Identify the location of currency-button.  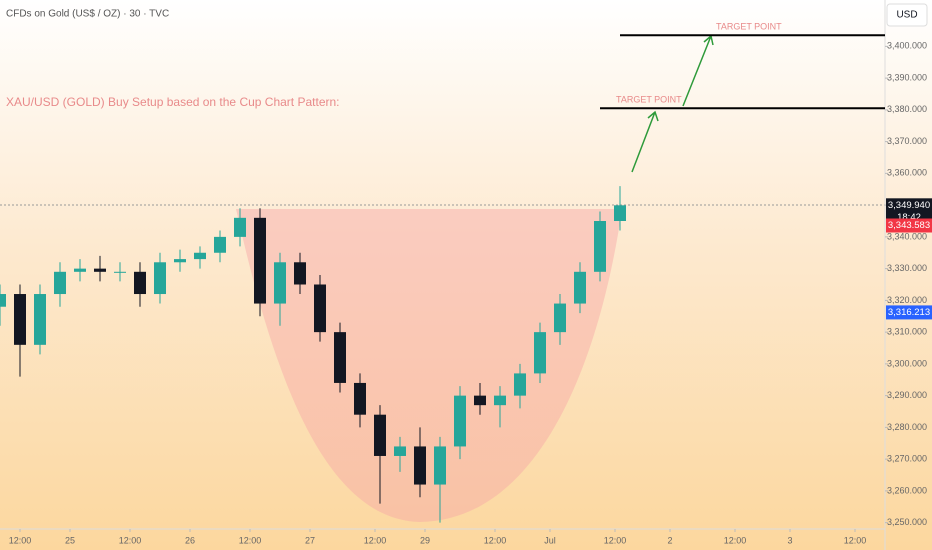
(907, 15).